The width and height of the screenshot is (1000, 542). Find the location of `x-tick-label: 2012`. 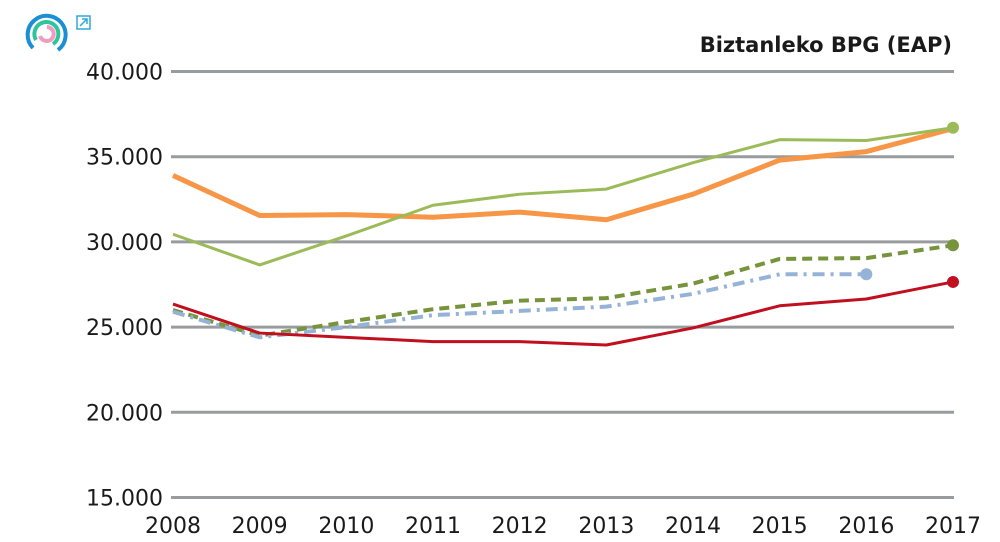

x-tick-label: 2012 is located at coordinates (520, 526).